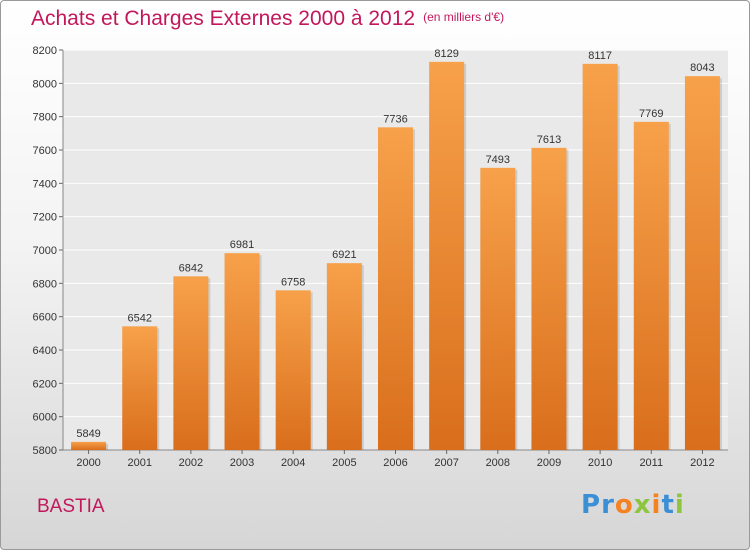 The width and height of the screenshot is (750, 550). I want to click on proxiti-logo: Proxiti, so click(633, 505).